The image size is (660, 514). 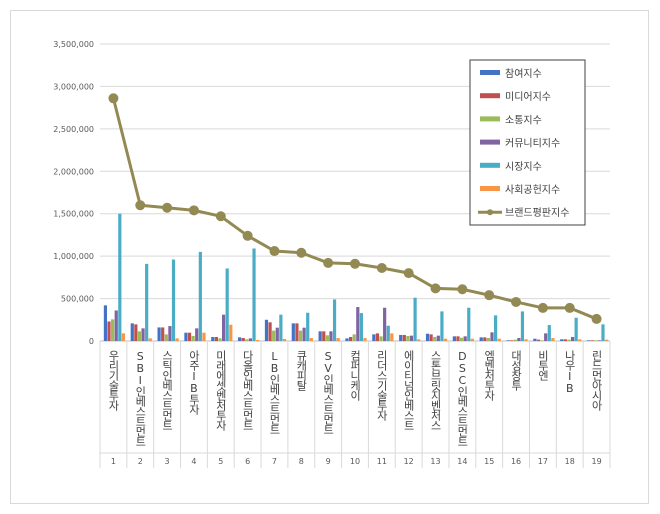 I want to click on legend-label: 미디어지수, so click(x=528, y=97).